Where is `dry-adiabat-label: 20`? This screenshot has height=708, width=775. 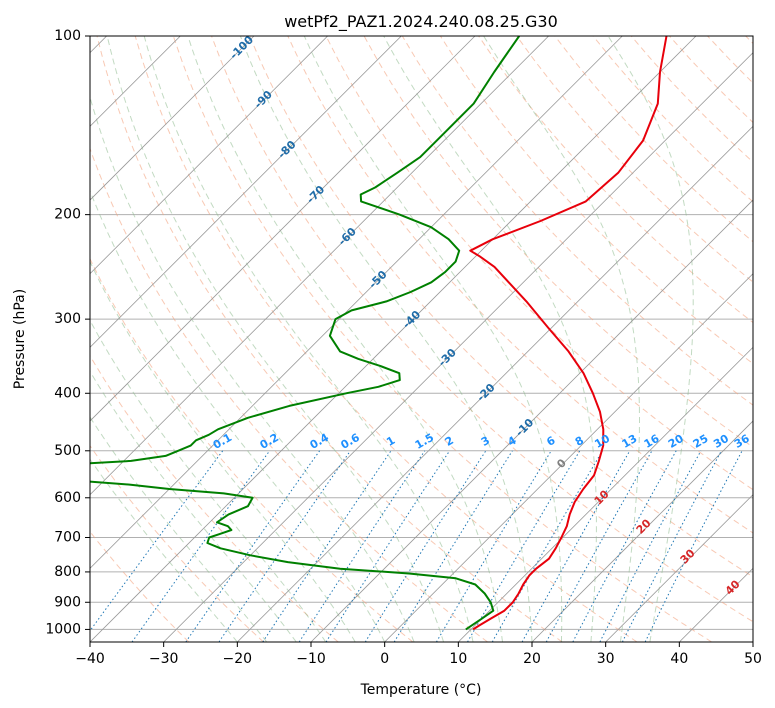
dry-adiabat-label: 20 is located at coordinates (644, 526).